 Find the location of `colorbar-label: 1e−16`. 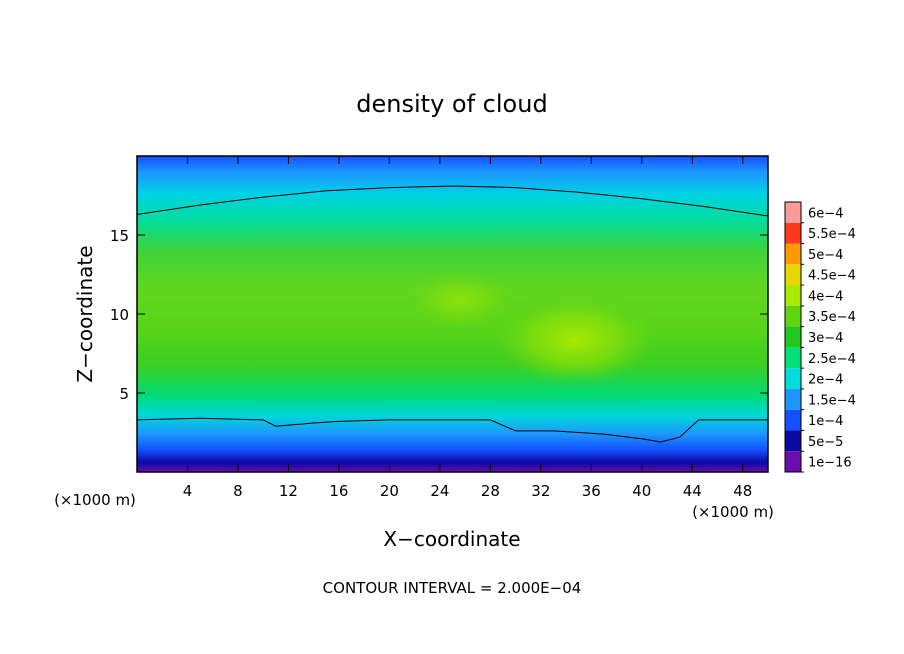

colorbar-label: 1e−16 is located at coordinates (830, 463).